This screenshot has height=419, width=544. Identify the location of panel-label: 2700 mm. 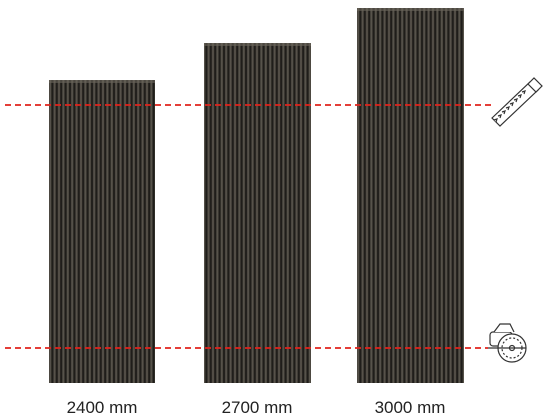
(257, 407).